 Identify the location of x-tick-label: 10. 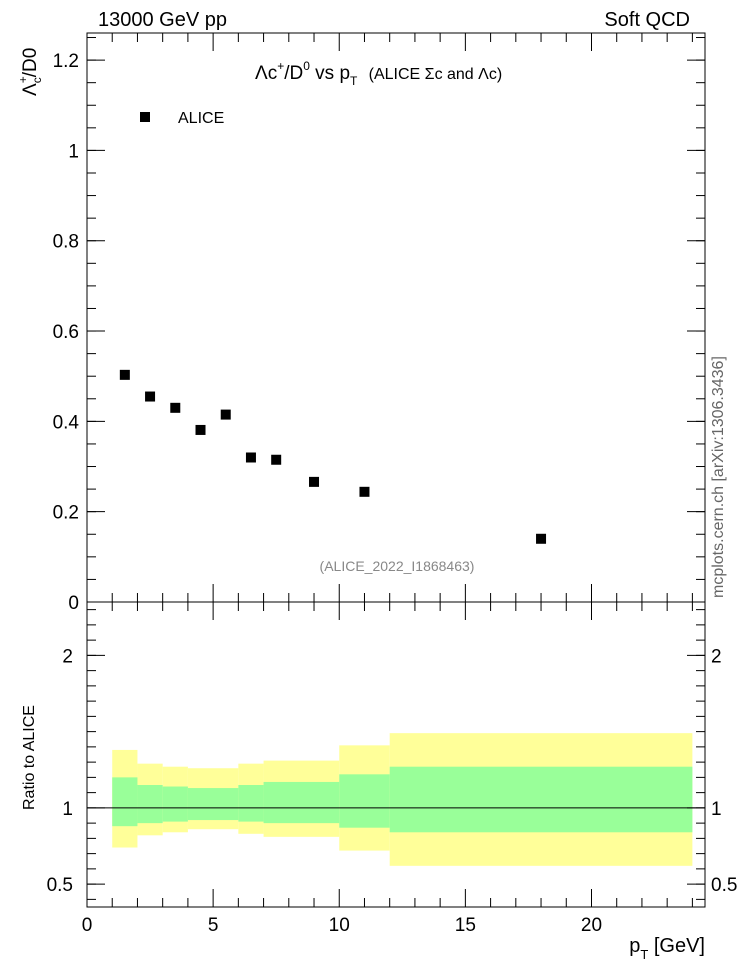
(339, 925).